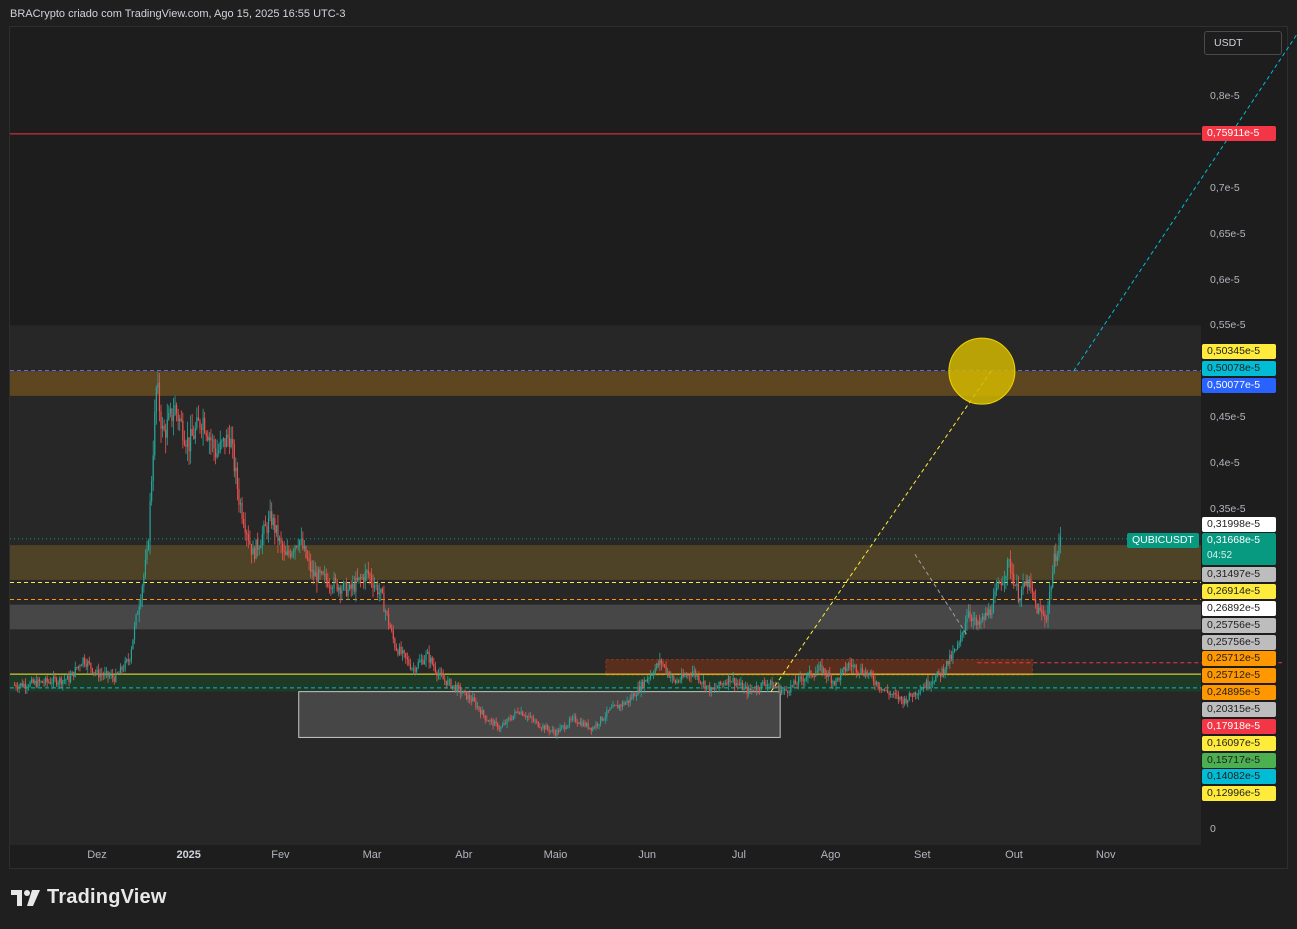  Describe the element at coordinates (605, 682) in the screenshot. I see `green-zone` at that location.